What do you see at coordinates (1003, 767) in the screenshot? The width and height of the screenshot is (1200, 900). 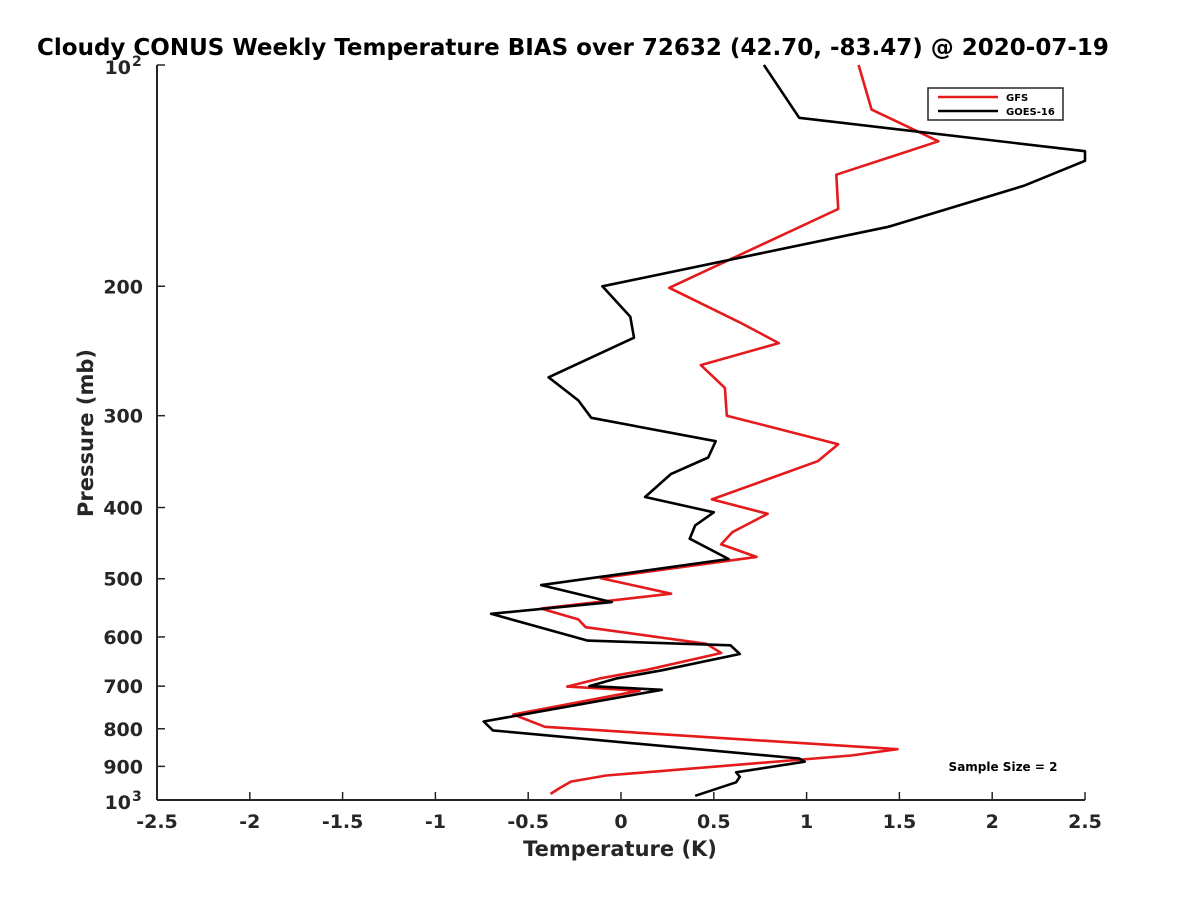 I see `sample-size-annotation: Sample Size = 2` at bounding box center [1003, 767].